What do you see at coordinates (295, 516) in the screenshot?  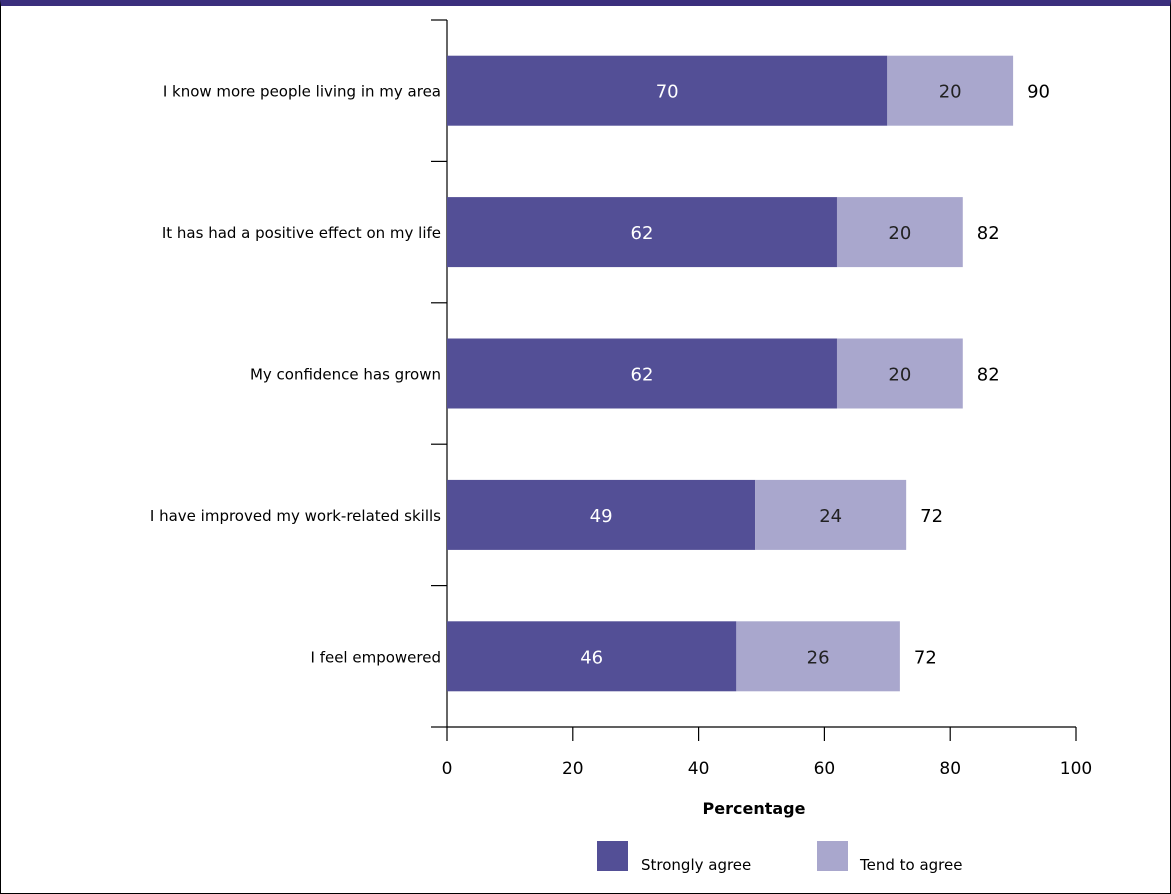 I see `category-label: I have improved my work-related skills` at bounding box center [295, 516].